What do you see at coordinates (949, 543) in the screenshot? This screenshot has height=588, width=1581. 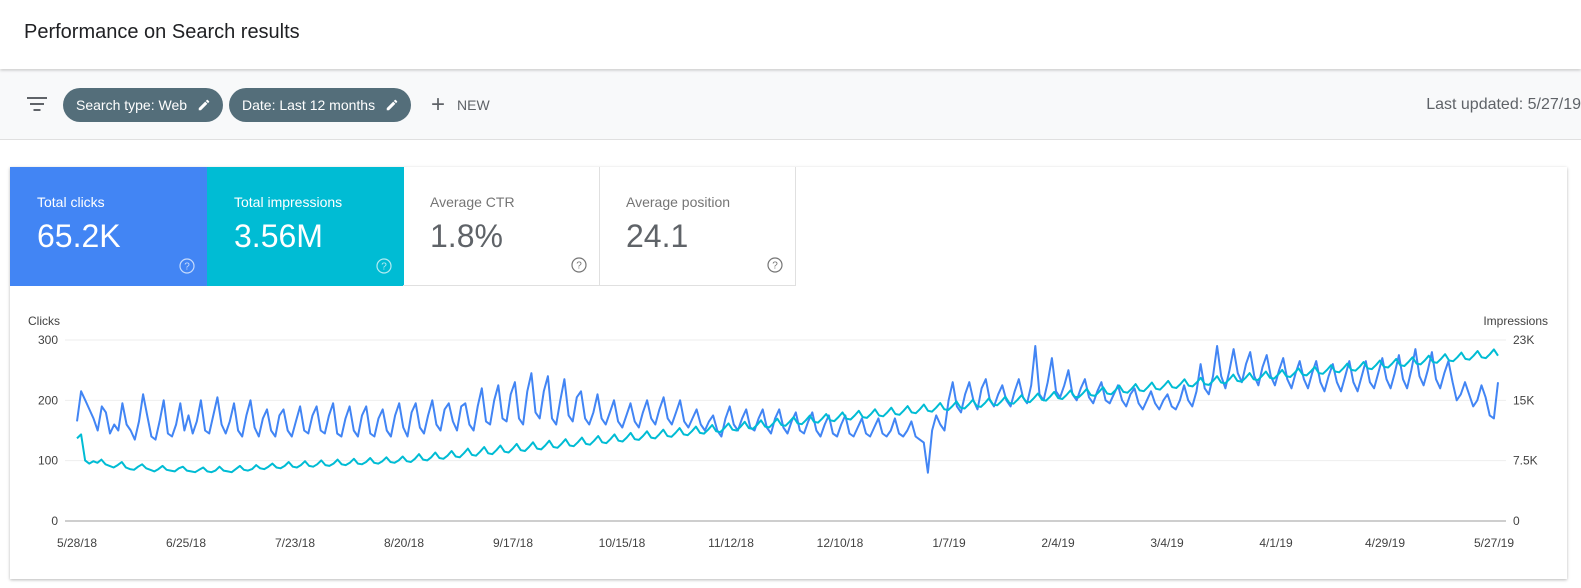 I see `x-tick-label: 1/7/19` at bounding box center [949, 543].